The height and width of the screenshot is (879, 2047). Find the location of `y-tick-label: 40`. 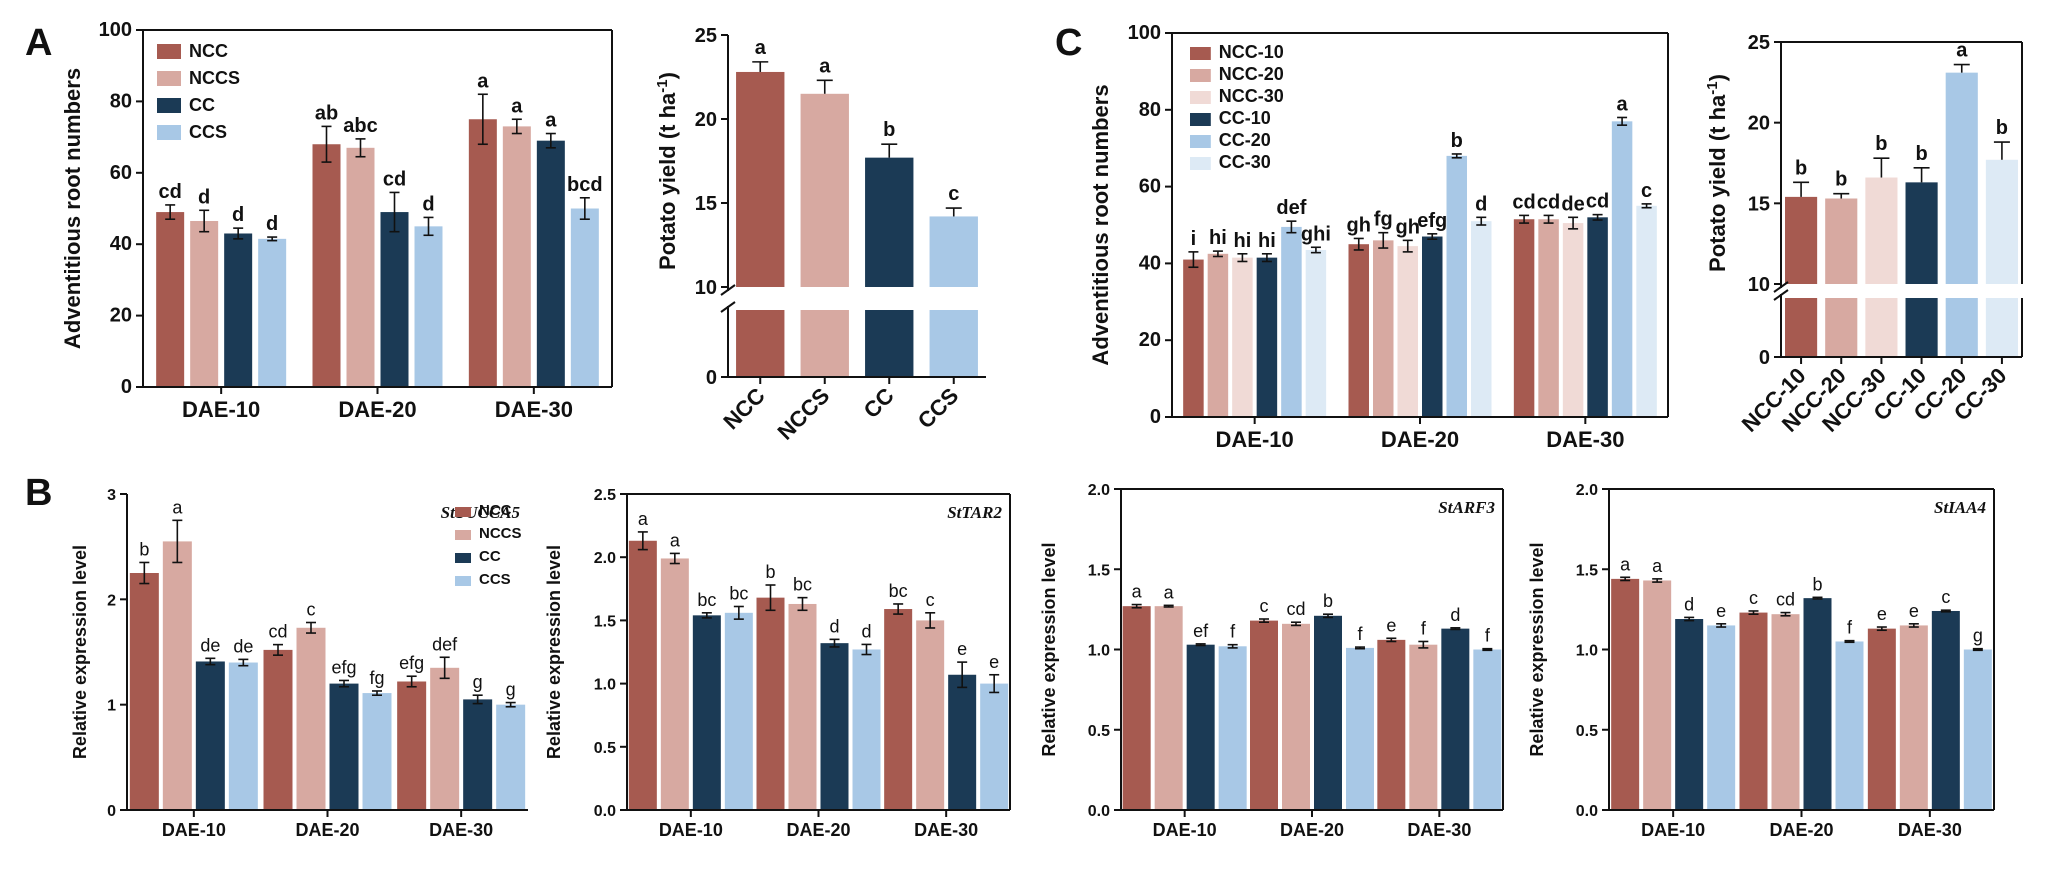

y-tick-label: 40 is located at coordinates (1150, 263).